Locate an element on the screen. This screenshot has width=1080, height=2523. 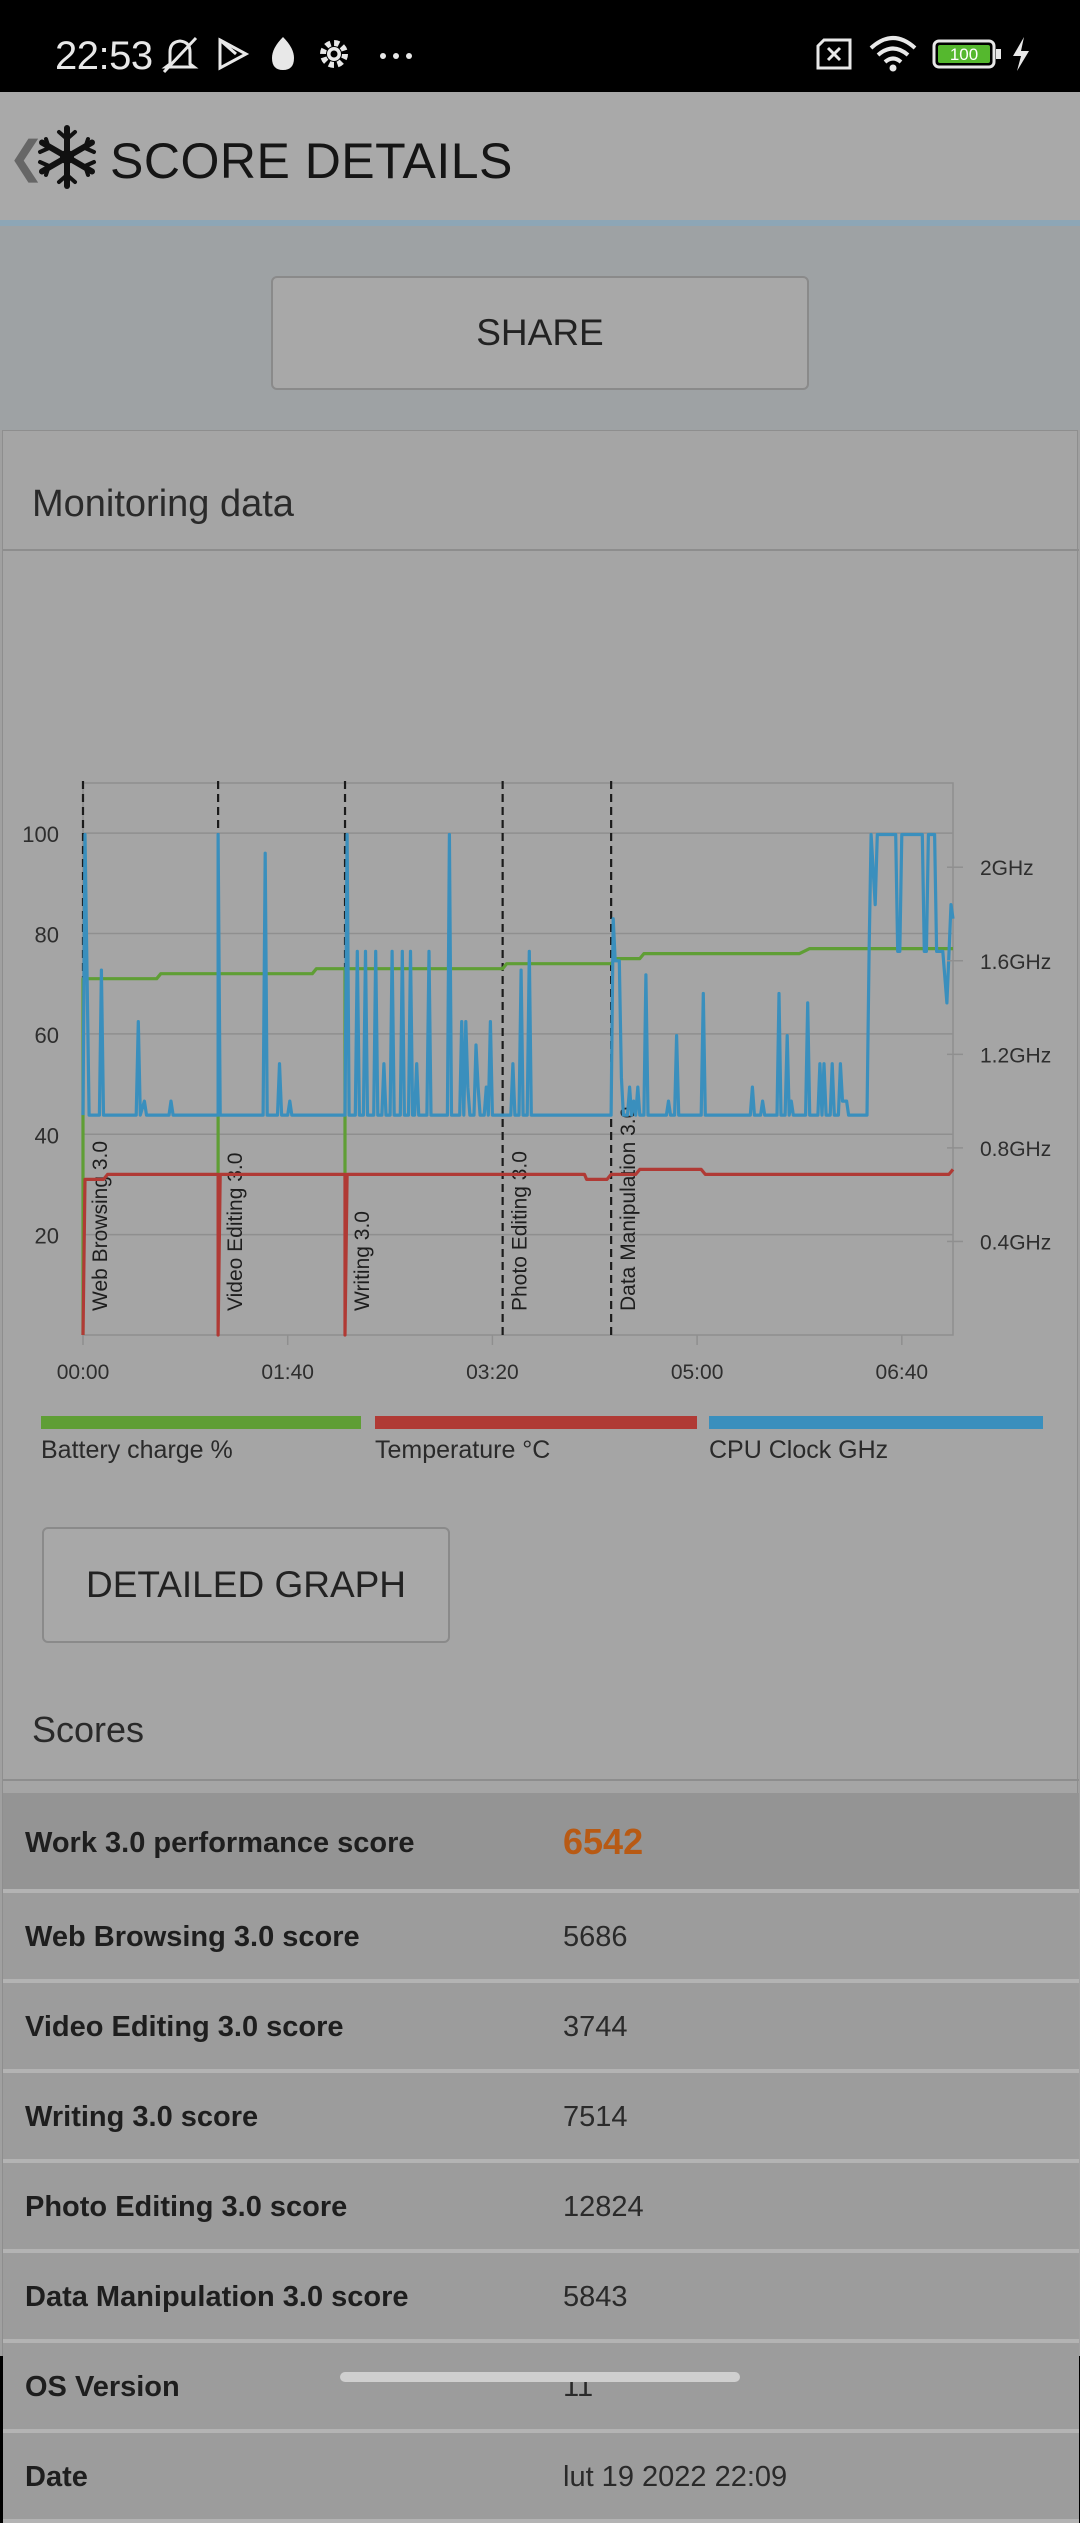
battery-legend-swatch is located at coordinates (201, 1422).